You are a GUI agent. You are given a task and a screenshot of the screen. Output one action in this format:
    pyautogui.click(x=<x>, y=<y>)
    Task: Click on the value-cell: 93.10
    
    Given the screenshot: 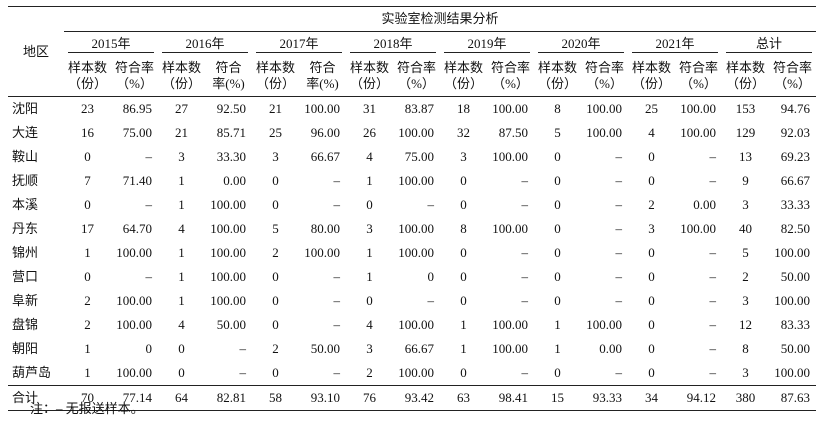 What is the action you would take?
    pyautogui.click(x=322, y=398)
    